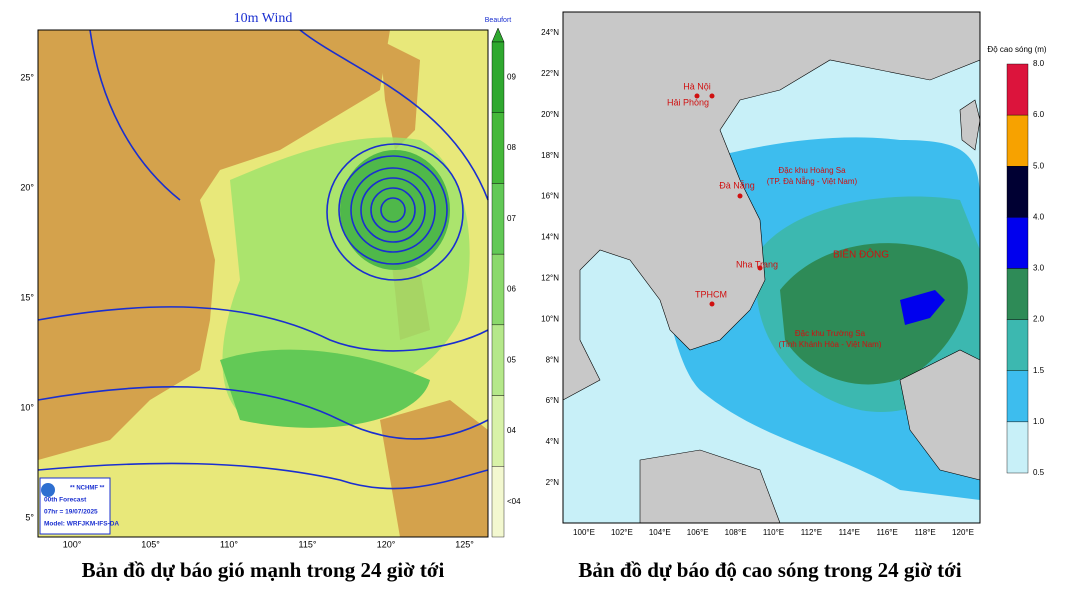 This screenshot has height=601, width=1066. What do you see at coordinates (550, 318) in the screenshot?
I see `lat-label: 10°N` at bounding box center [550, 318].